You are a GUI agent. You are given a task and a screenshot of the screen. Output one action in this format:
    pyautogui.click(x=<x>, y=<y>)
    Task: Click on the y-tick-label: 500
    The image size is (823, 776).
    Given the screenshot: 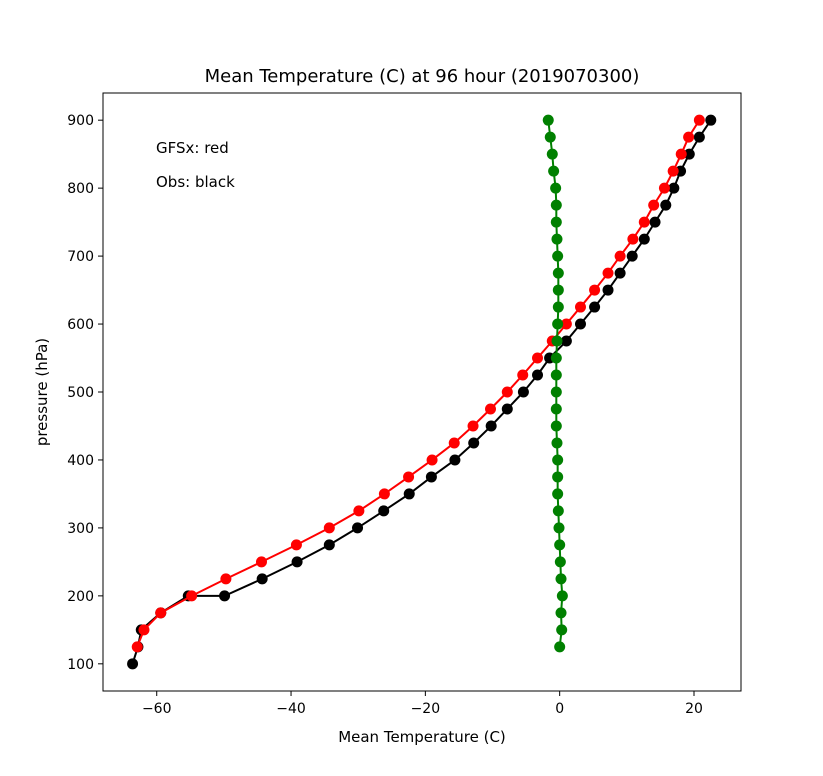 What is the action you would take?
    pyautogui.click(x=80, y=393)
    